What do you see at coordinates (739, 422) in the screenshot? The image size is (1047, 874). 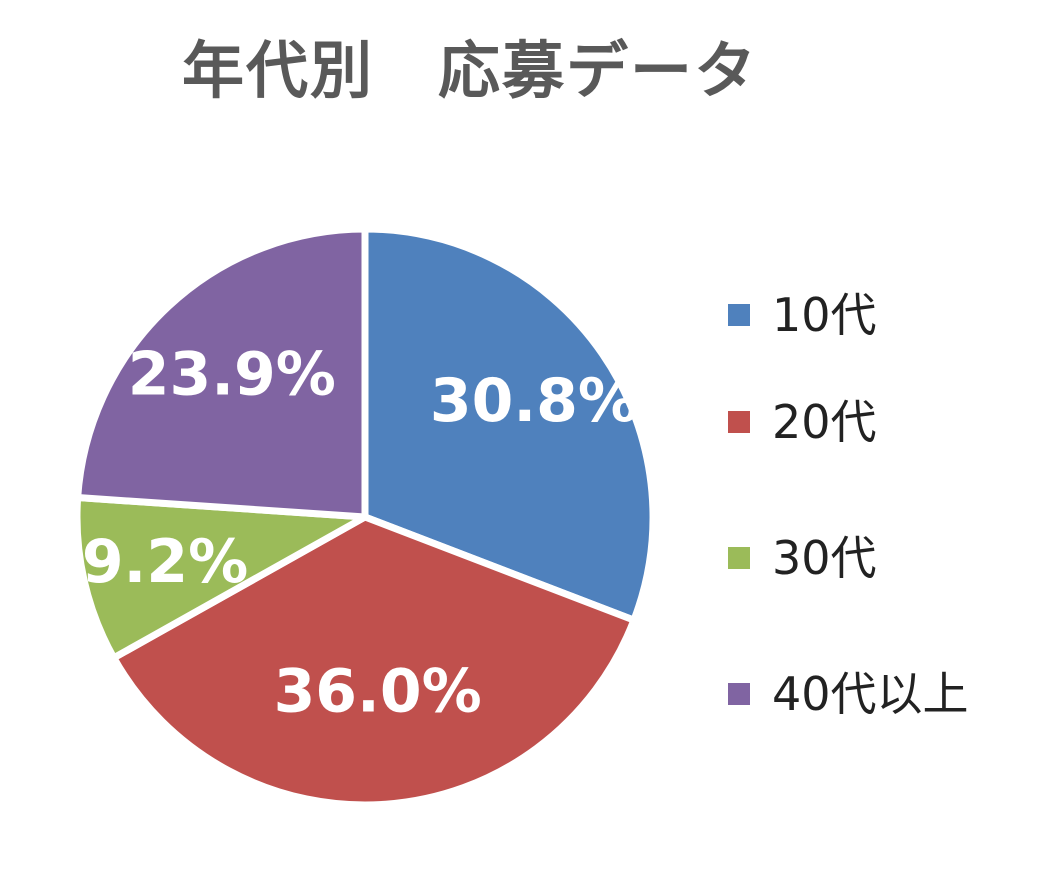 I see `legend-swatch-20s` at bounding box center [739, 422].